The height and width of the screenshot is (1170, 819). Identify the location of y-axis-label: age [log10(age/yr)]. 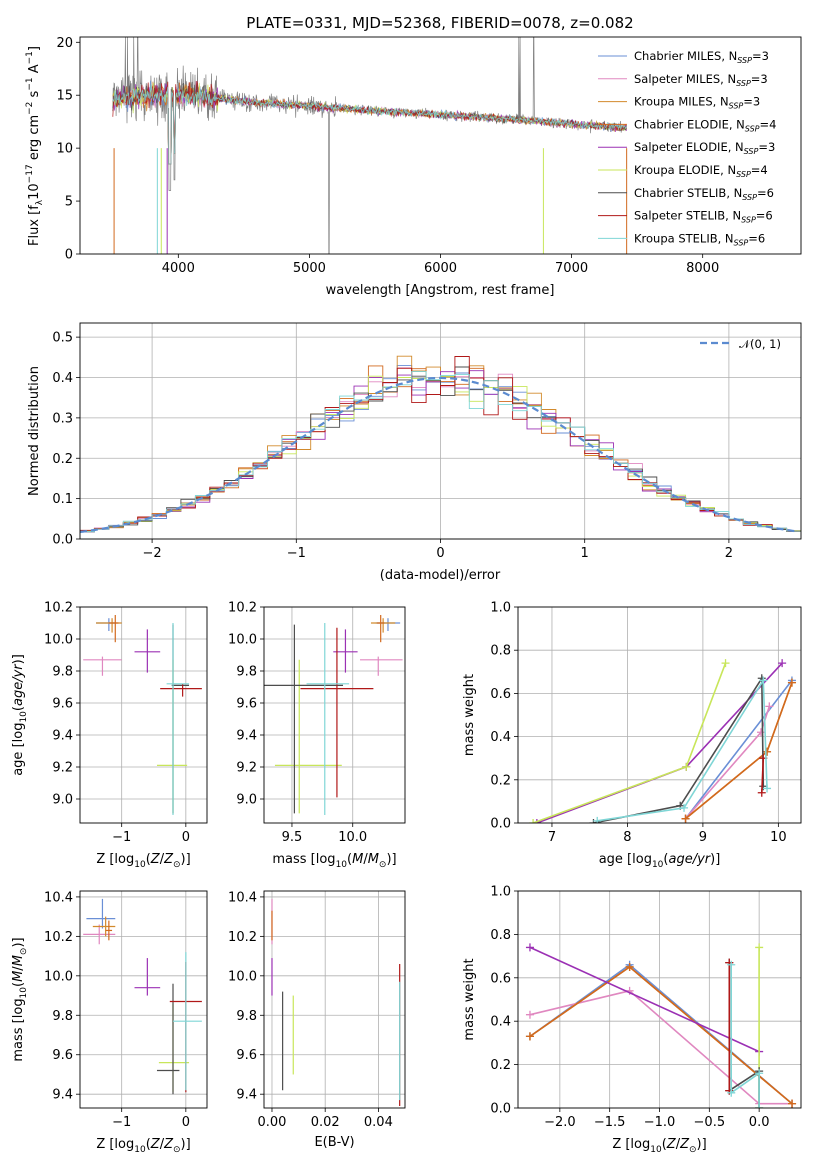
(20, 715).